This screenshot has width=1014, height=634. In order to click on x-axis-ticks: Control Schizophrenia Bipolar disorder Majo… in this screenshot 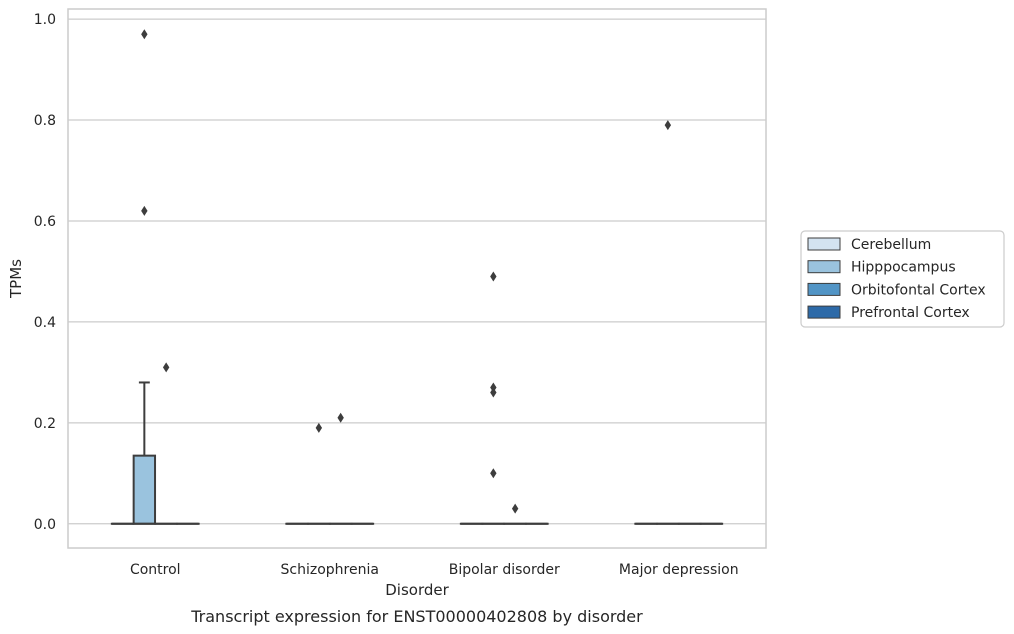, I will do `click(434, 570)`.